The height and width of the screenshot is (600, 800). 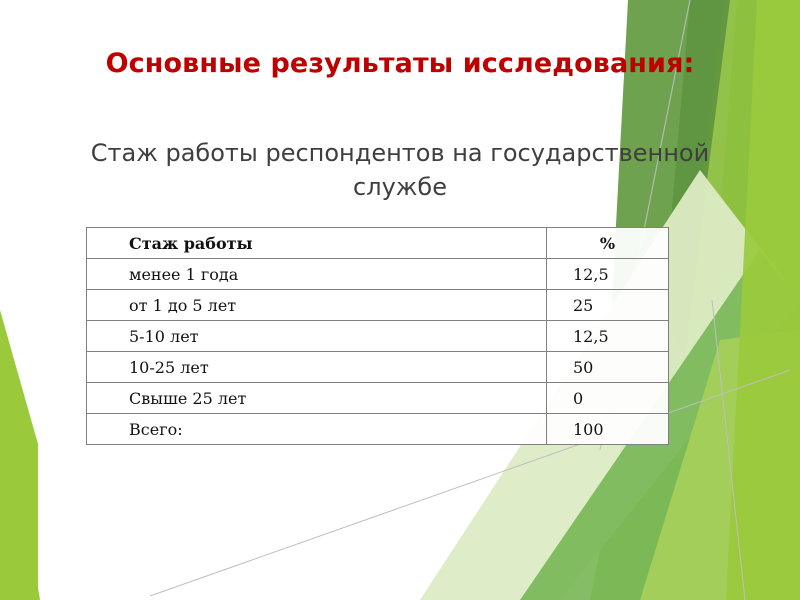 I want to click on column-header-experience: Стаж работы, so click(x=316, y=243).